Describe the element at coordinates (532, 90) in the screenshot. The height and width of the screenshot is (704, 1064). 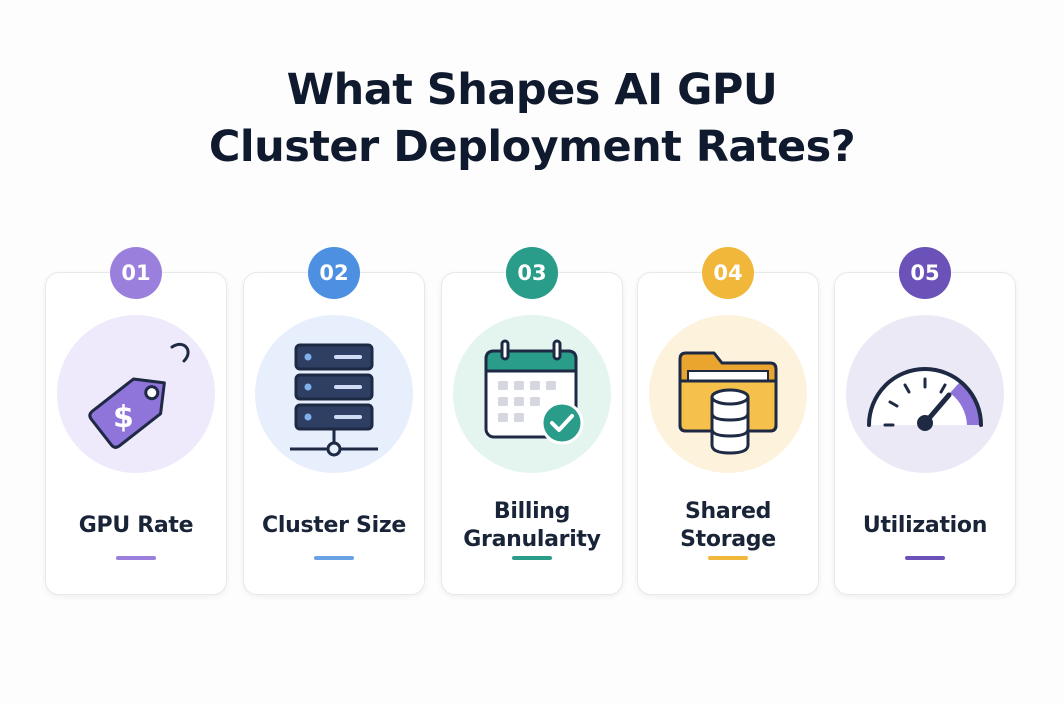
I see `title-line-1: What Shapes AI GPU` at that location.